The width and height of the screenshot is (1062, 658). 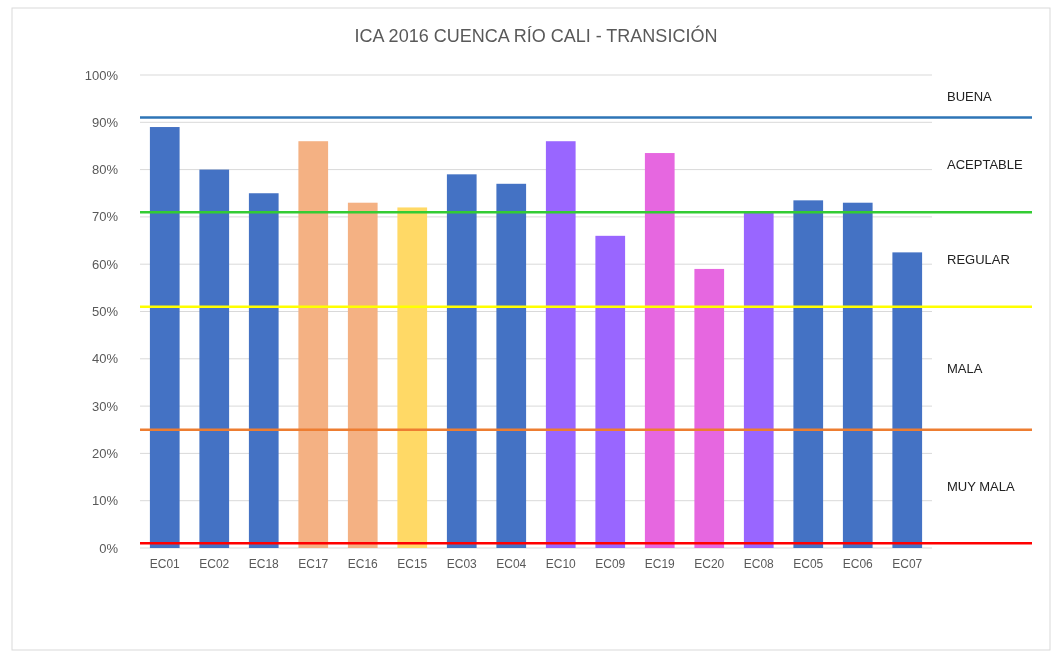 What do you see at coordinates (759, 564) in the screenshot?
I see `x-tick-label: EC08` at bounding box center [759, 564].